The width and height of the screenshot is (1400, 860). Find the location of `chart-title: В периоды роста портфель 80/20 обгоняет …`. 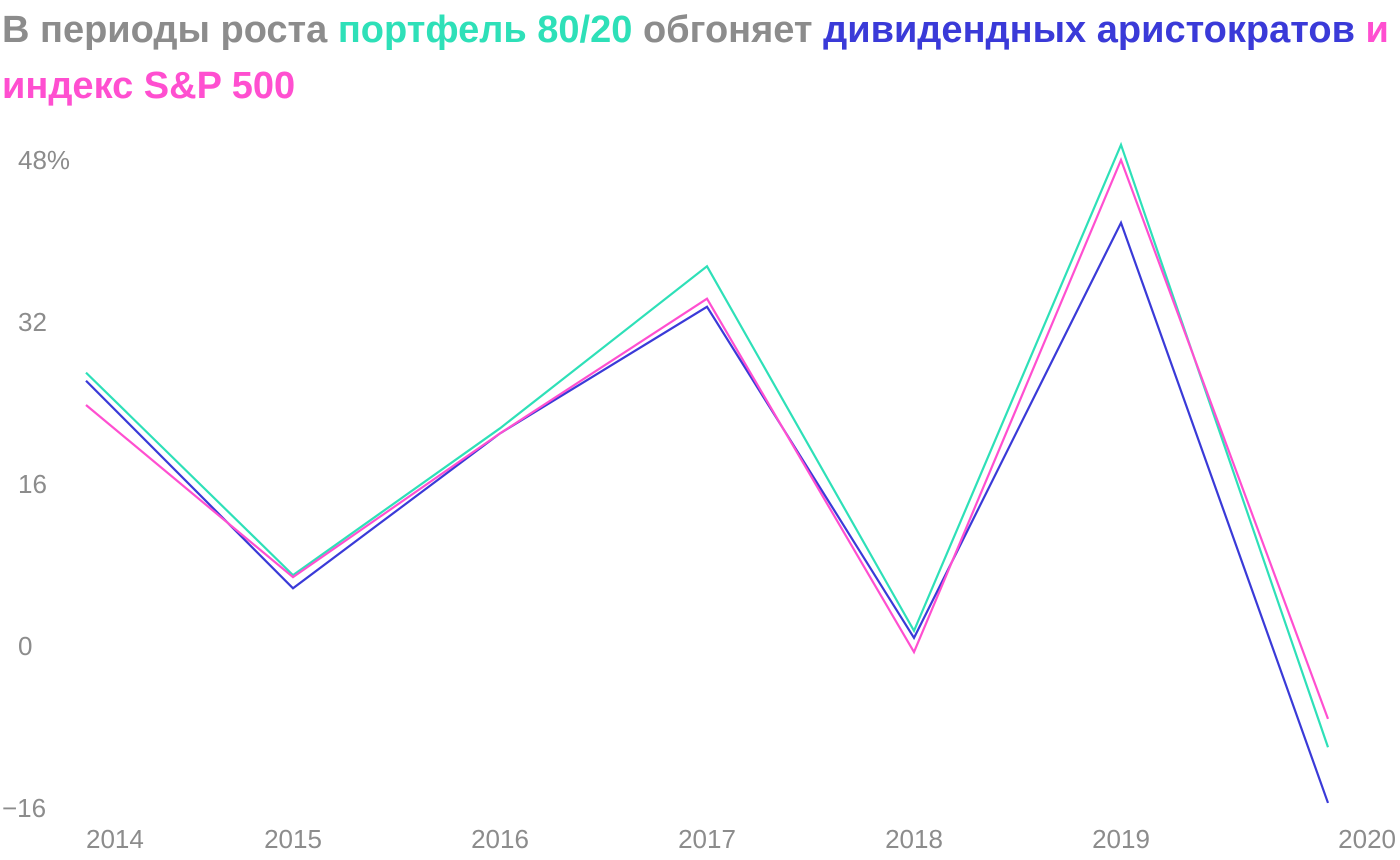

chart-title: В периоды роста портфель 80/20 обгоняет … is located at coordinates (697, 58).